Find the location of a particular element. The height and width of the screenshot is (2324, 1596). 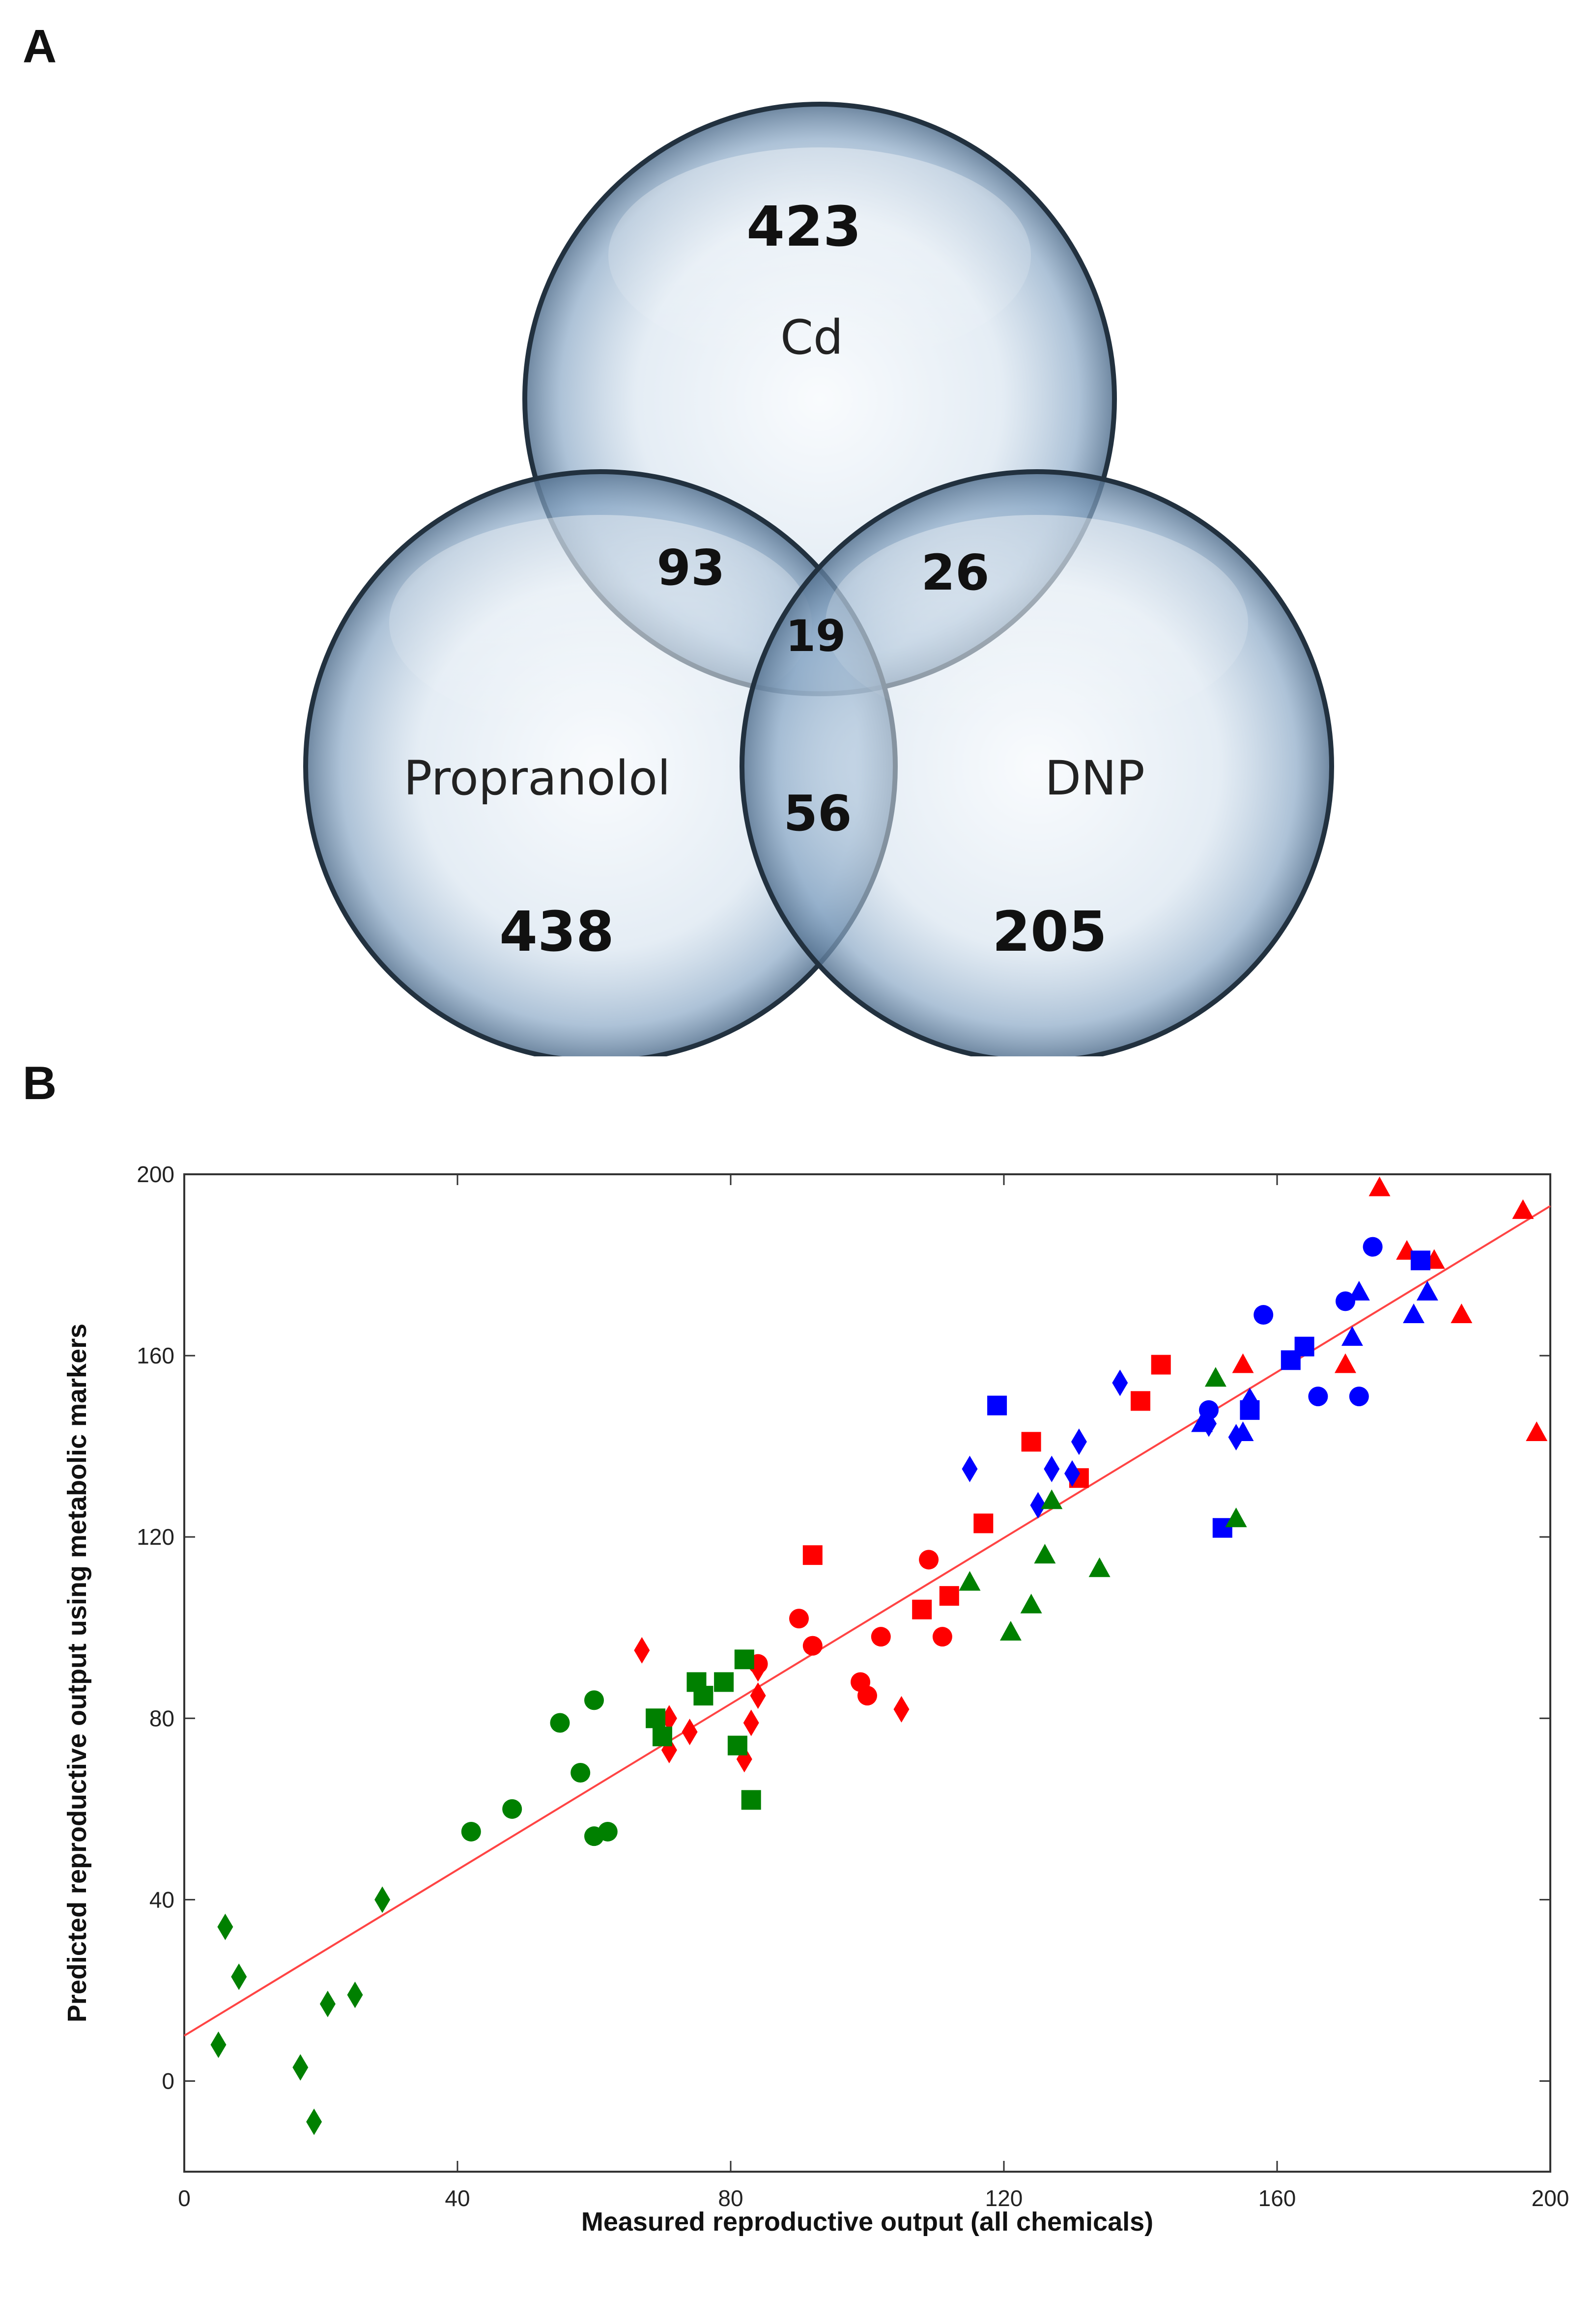

panel-label-a: A is located at coordinates (40, 47).